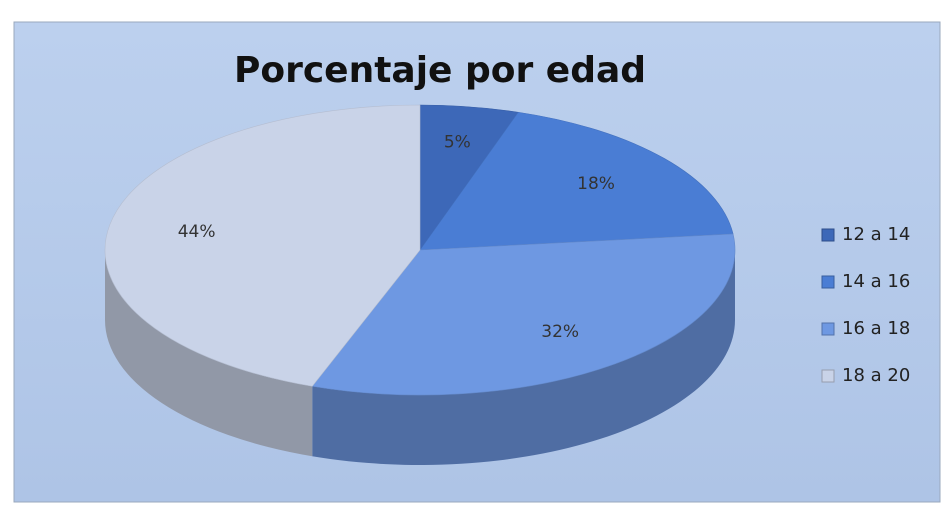 The height and width of the screenshot is (509, 945). I want to click on data-label: 32%, so click(560, 332).